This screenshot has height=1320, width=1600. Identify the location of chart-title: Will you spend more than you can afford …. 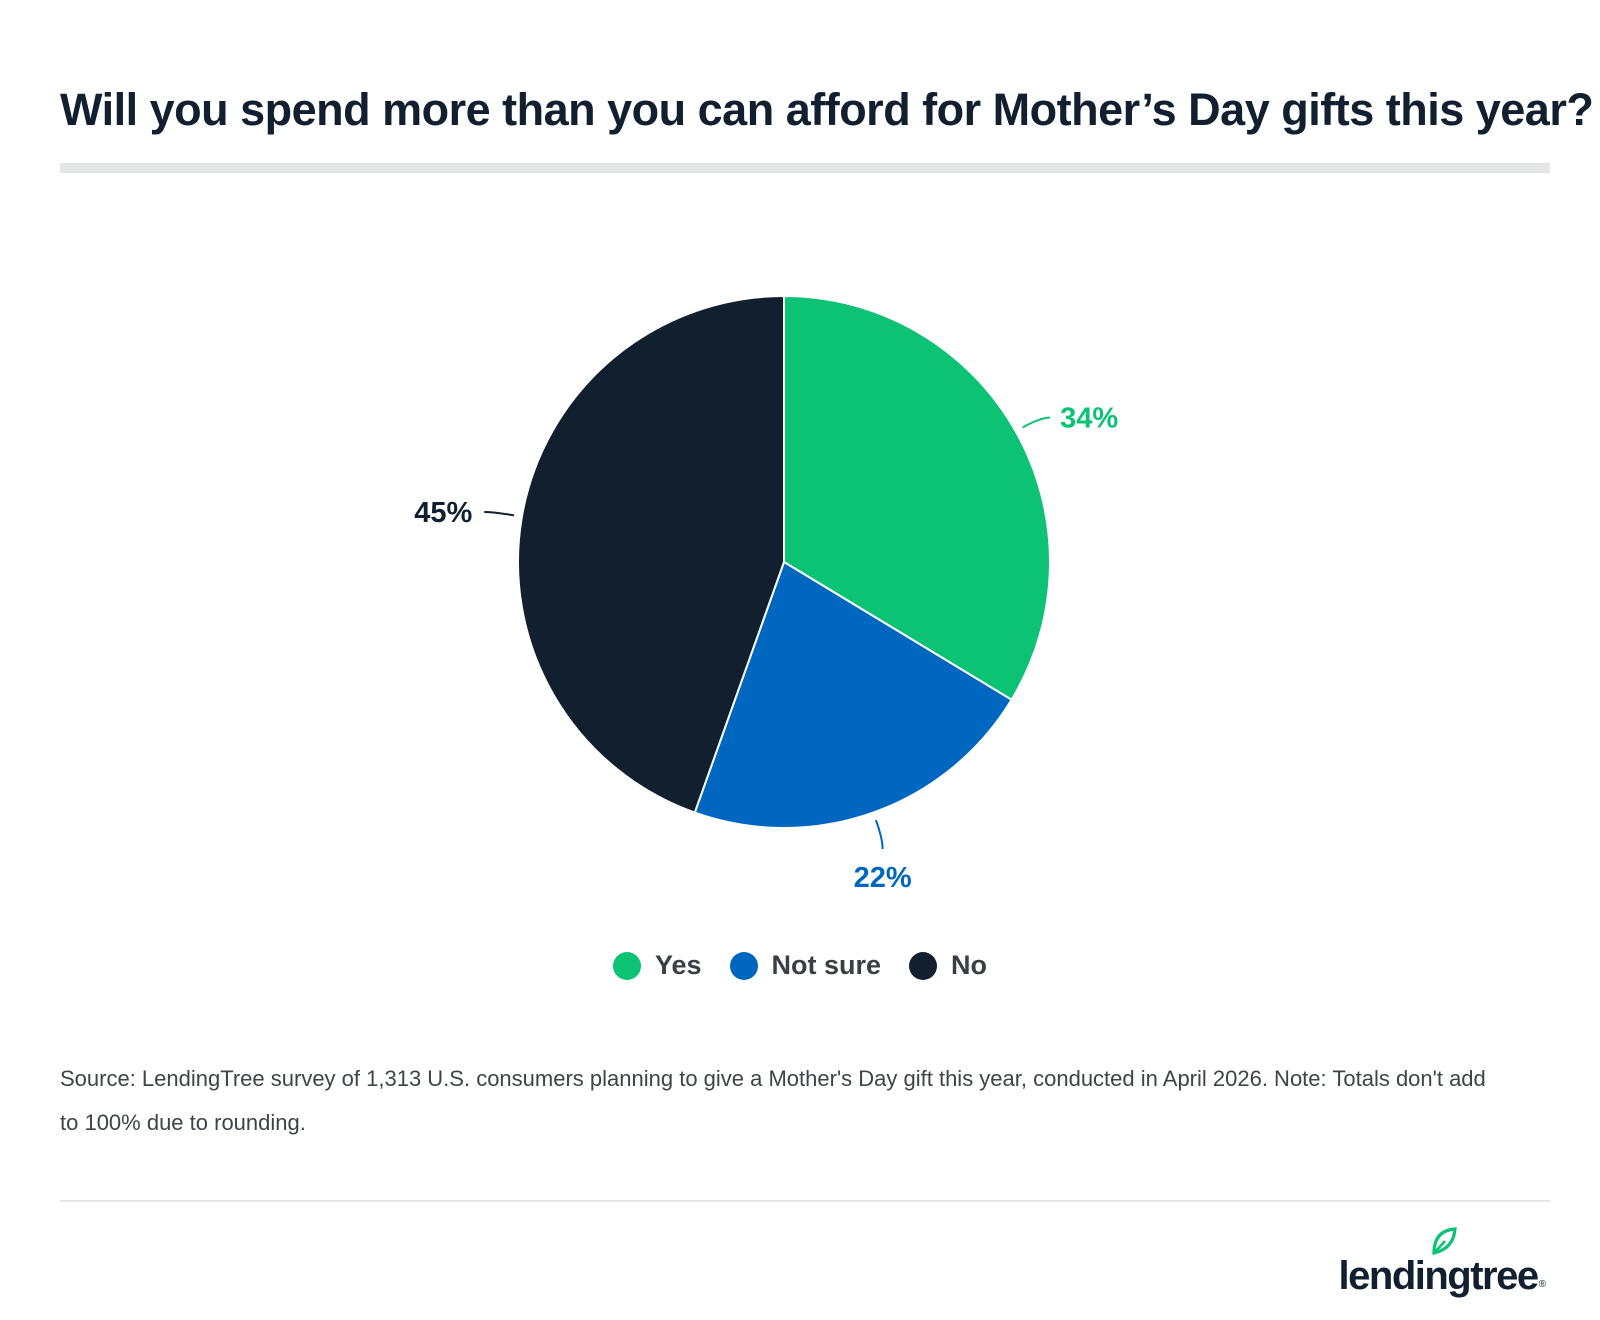
(827, 109).